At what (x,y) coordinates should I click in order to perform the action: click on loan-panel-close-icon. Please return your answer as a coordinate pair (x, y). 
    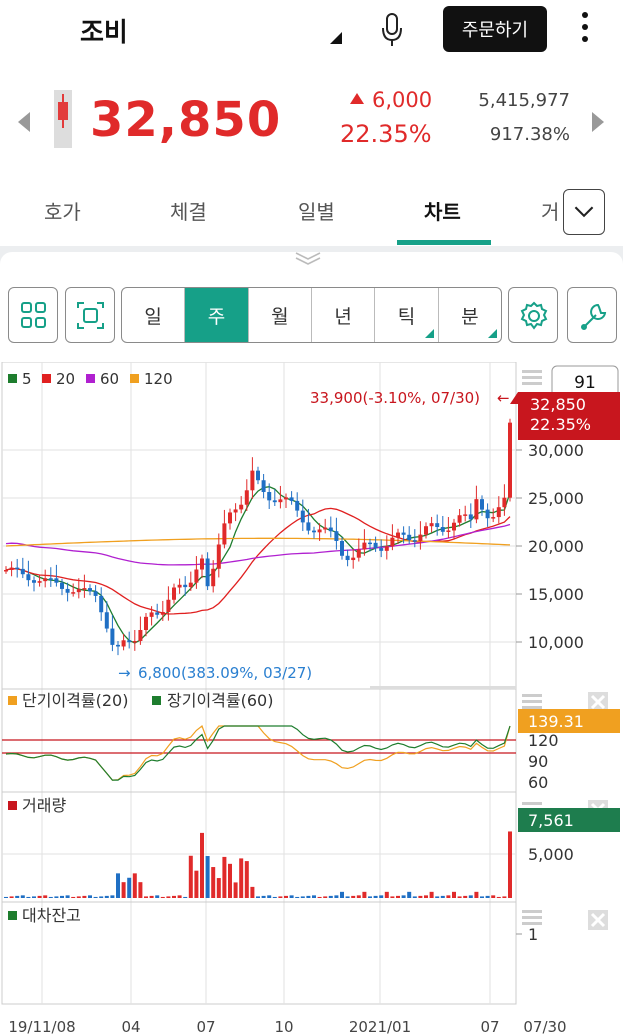
    Looking at the image, I should click on (598, 920).